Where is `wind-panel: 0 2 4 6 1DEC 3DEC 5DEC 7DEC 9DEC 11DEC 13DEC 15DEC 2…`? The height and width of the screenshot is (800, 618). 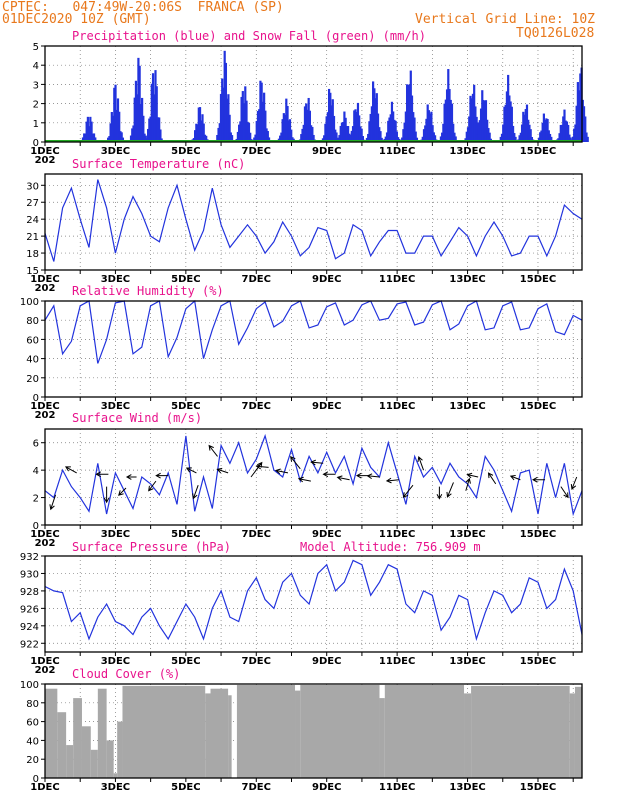
wind-panel: 0 2 4 6 1DEC 3DEC 5DEC 7DEC 9DEC 11DEC 13DEC 15DEC 2… is located at coordinates (306, 488).